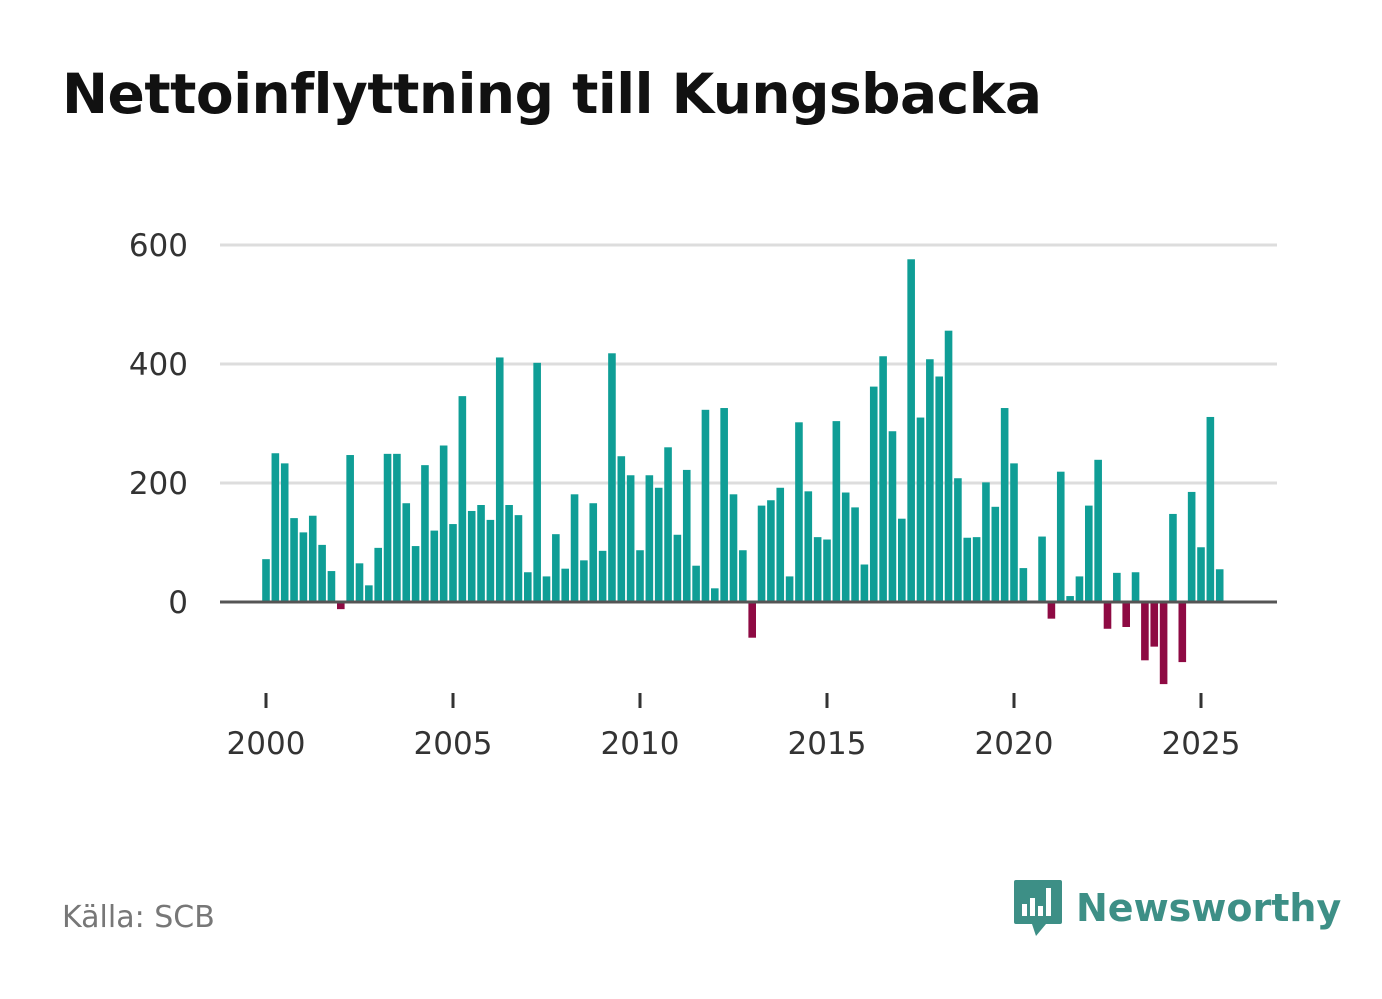  What do you see at coordinates (158, 484) in the screenshot?
I see `y-tick-label: 200` at bounding box center [158, 484].